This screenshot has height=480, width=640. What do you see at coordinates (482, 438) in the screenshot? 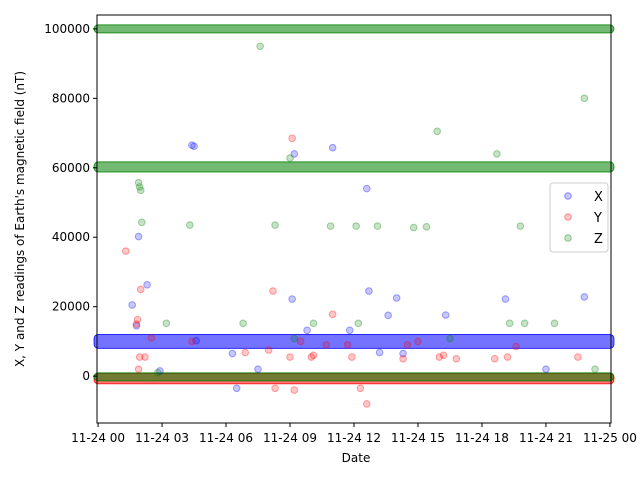
I see `x-tick-label: 11-24 18` at bounding box center [482, 438].